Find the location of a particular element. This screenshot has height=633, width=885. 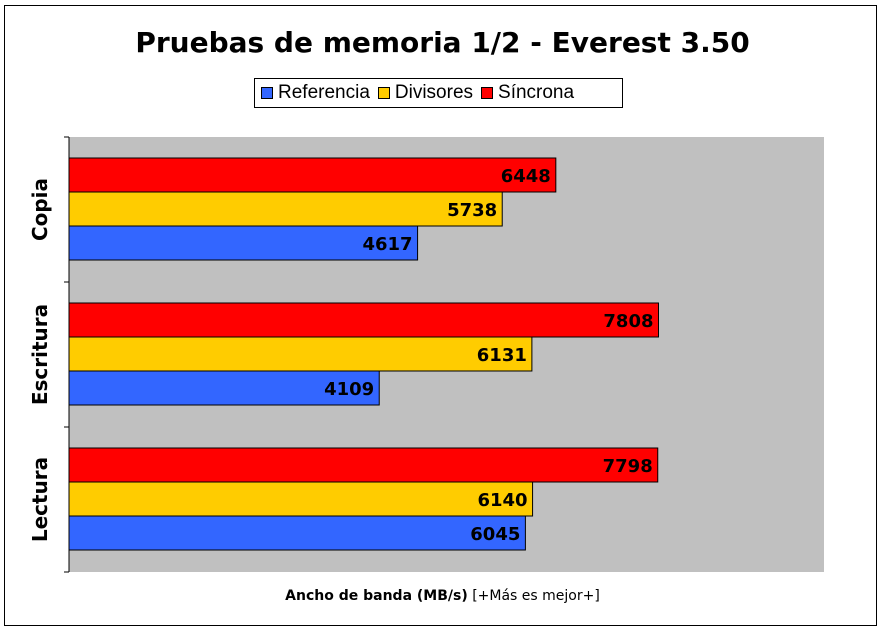

legend-item-referencia: Referencia is located at coordinates (315, 93).